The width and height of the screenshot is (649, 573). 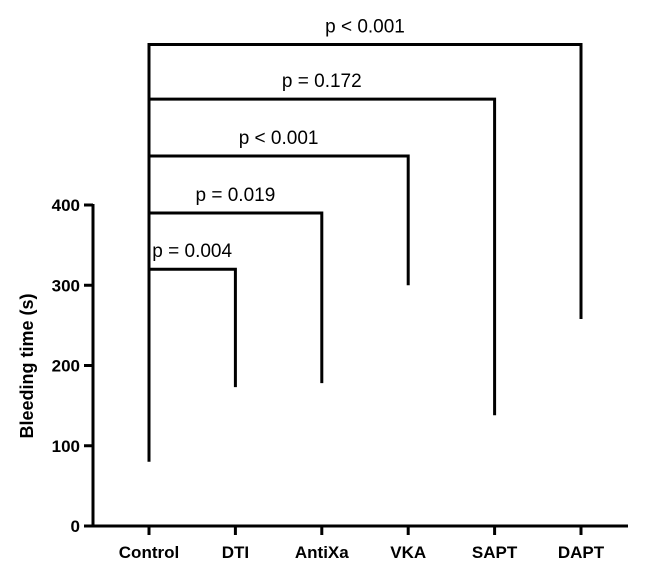 I want to click on x-tick-label: SAPT, so click(x=495, y=552).